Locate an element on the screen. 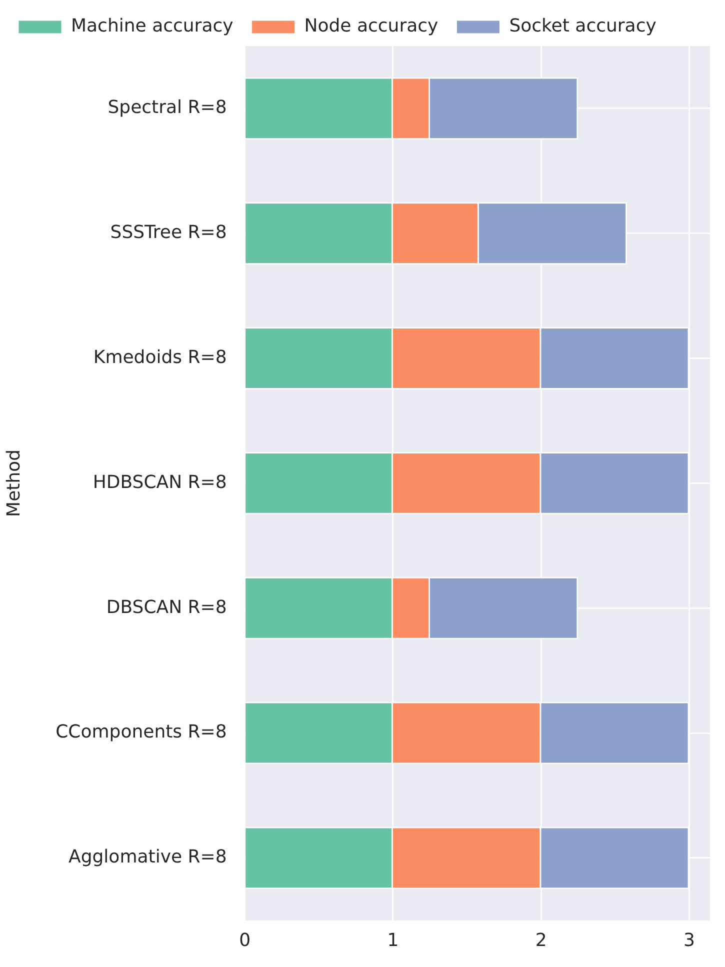 This screenshot has width=725, height=967. legend-label: Machine accuracy is located at coordinates (152, 26).